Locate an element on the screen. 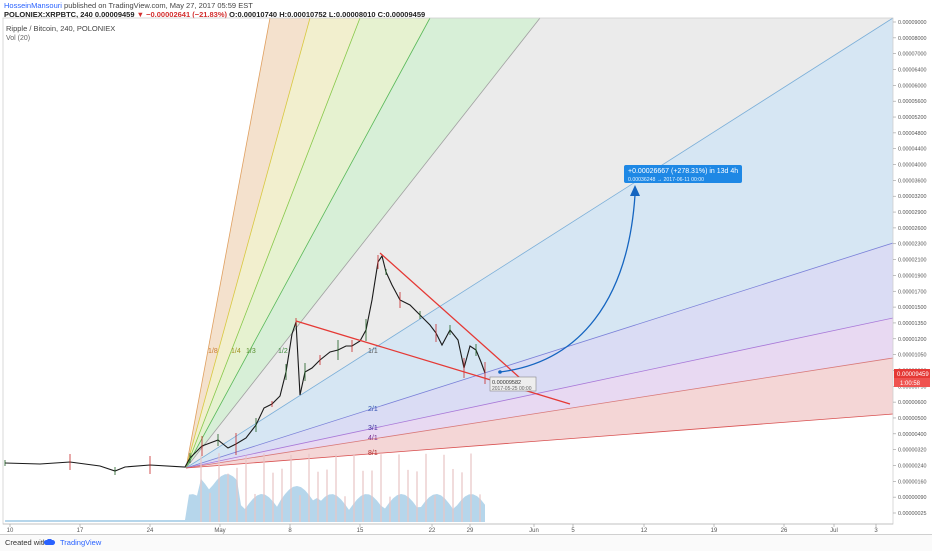  x-tick-label: Jul is located at coordinates (834, 531).